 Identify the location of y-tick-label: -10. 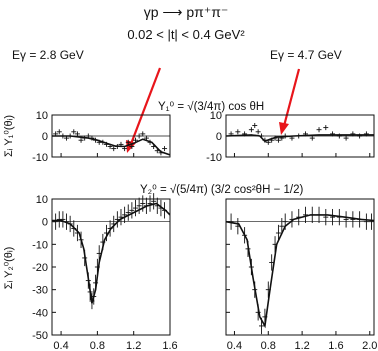
(40, 245).